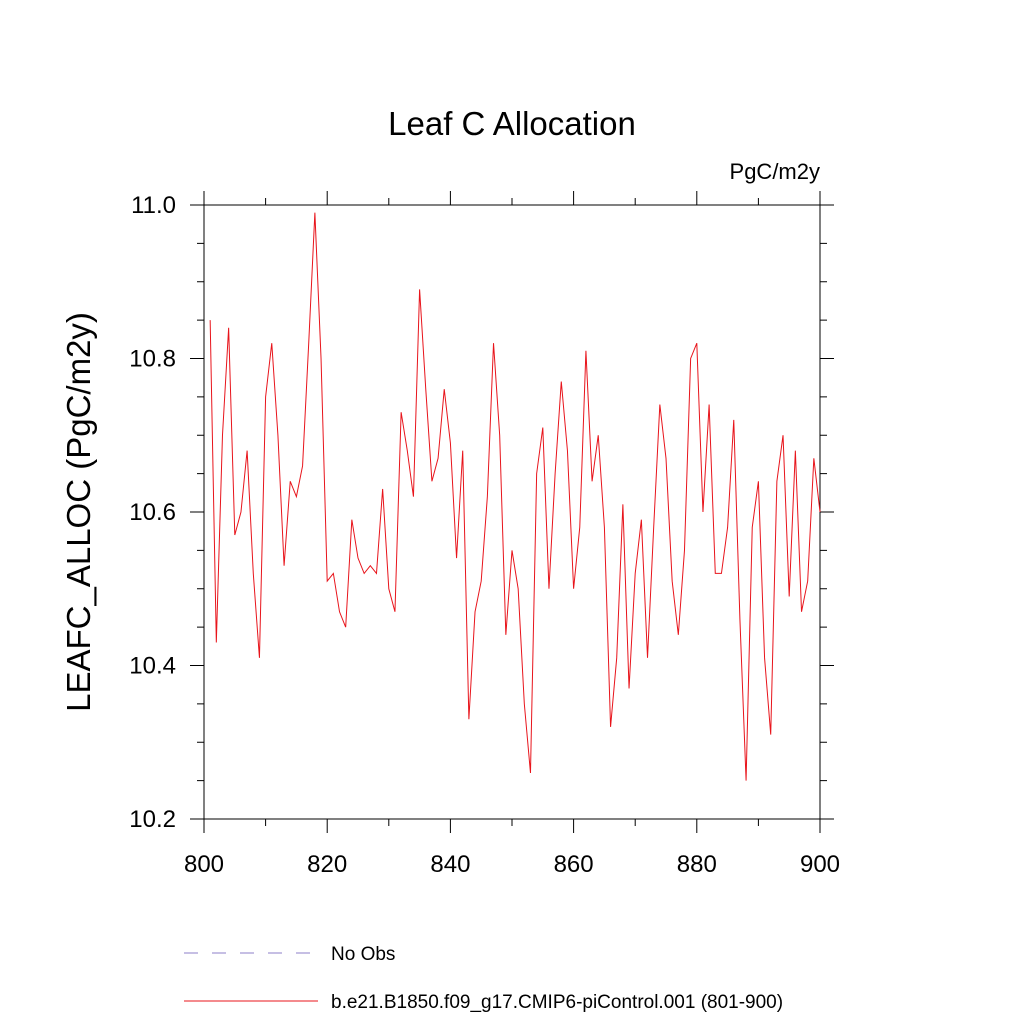 Image resolution: width=1024 pixels, height=1024 pixels. Describe the element at coordinates (153, 205) in the screenshot. I see `y-tick-label: 11.0` at that location.